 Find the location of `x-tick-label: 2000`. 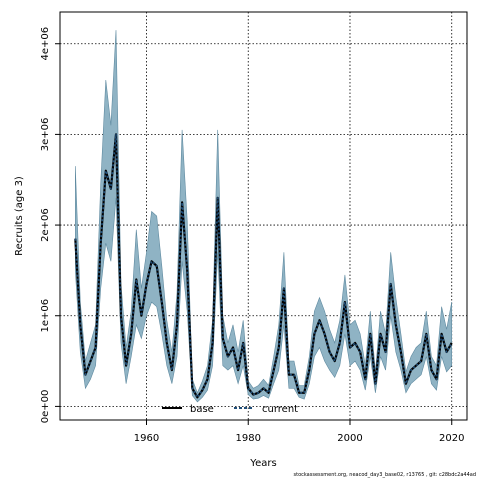

x-tick-label: 2000 is located at coordinates (349, 438).